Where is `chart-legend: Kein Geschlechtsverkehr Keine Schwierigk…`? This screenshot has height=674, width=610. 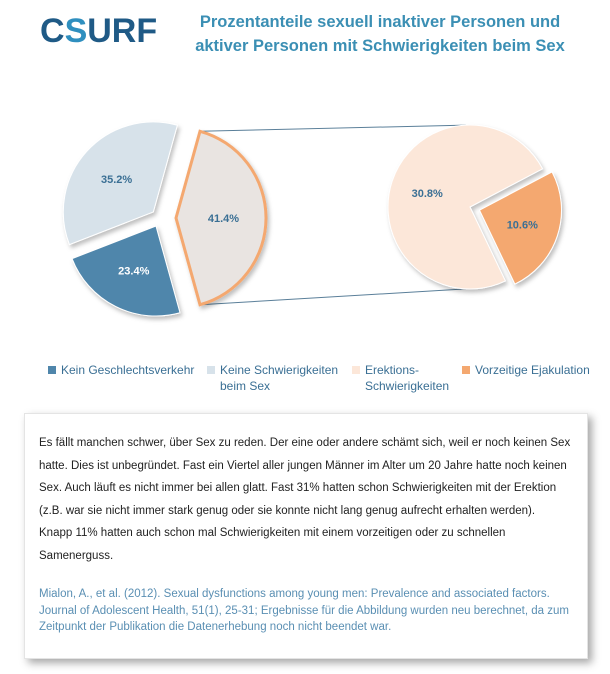
chart-legend: Kein Geschlechtsverkehr Keine Schwierigk… is located at coordinates (305, 382).